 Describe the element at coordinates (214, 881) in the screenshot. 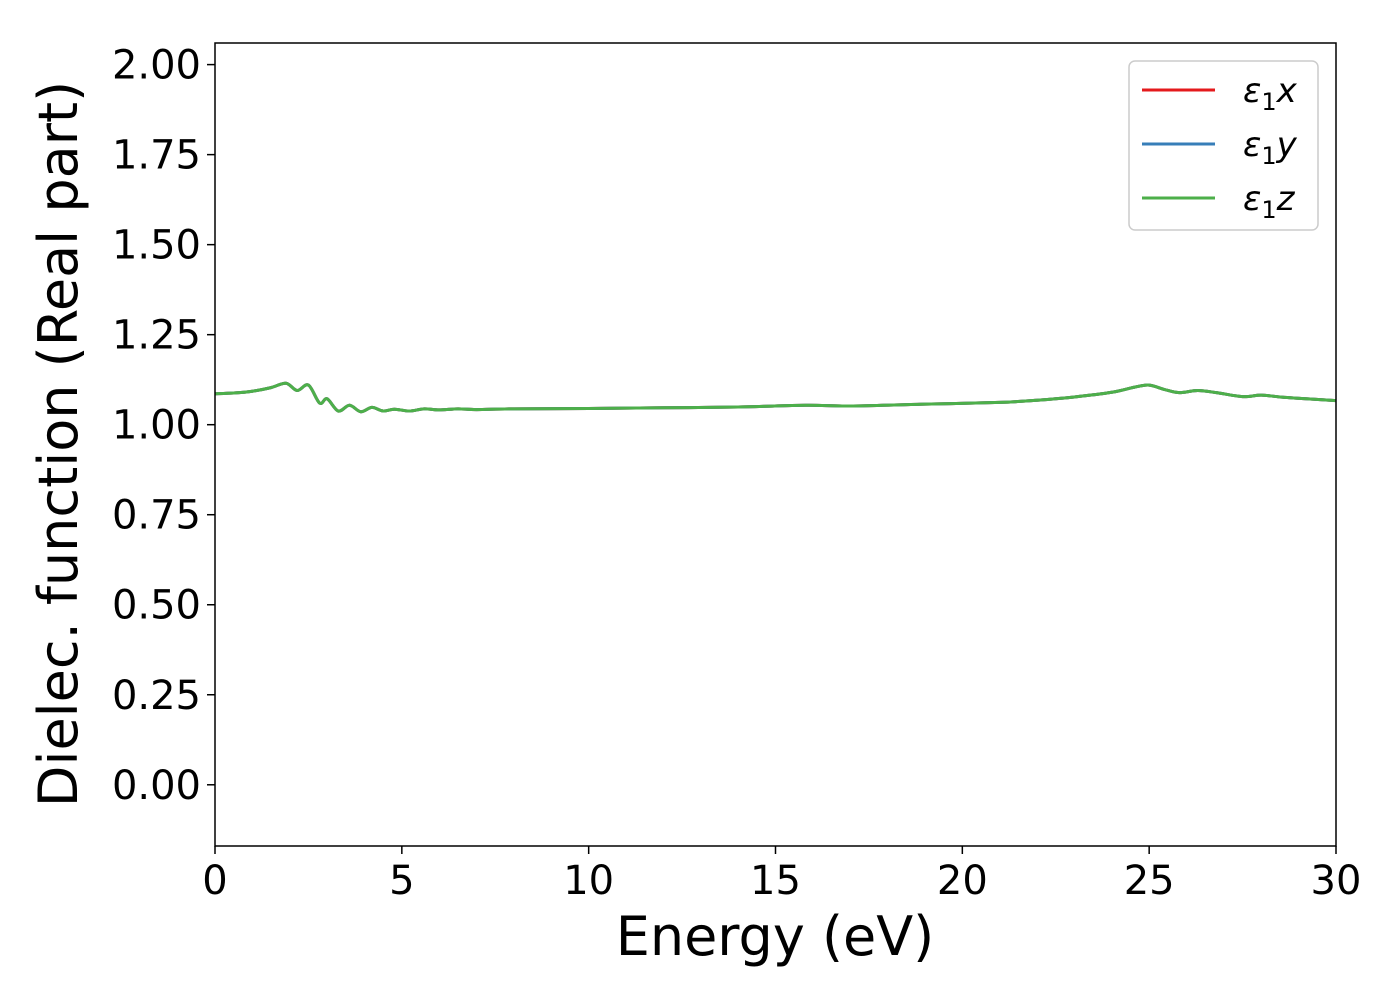

I see `x-tick-label: 0` at that location.